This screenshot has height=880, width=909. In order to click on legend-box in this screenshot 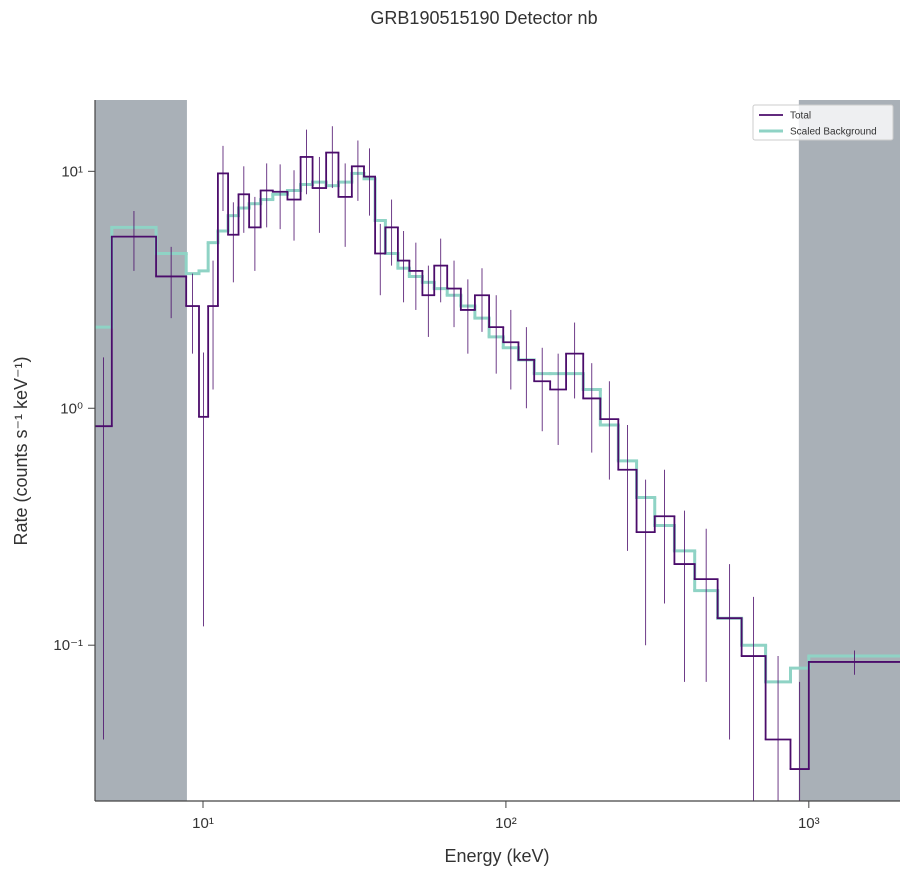, I will do `click(823, 122)`.